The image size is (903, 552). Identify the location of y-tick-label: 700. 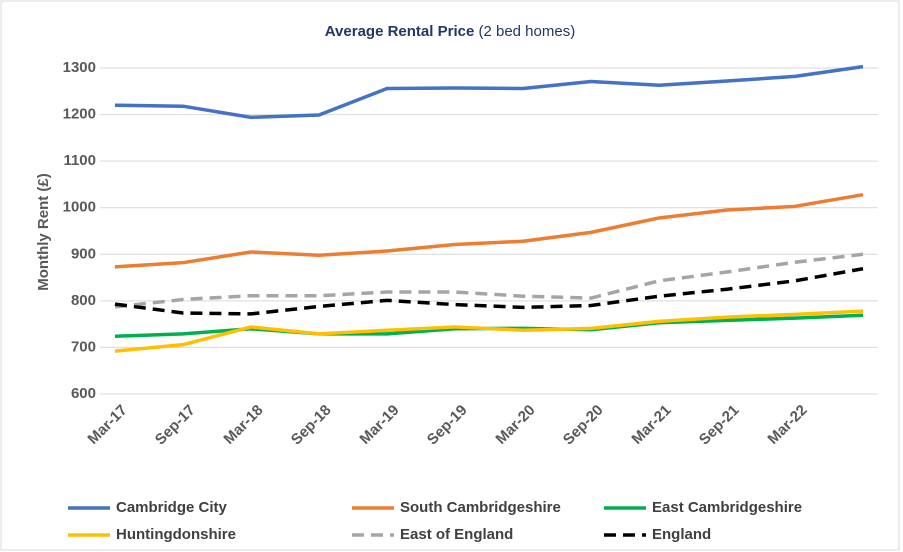
(83, 346).